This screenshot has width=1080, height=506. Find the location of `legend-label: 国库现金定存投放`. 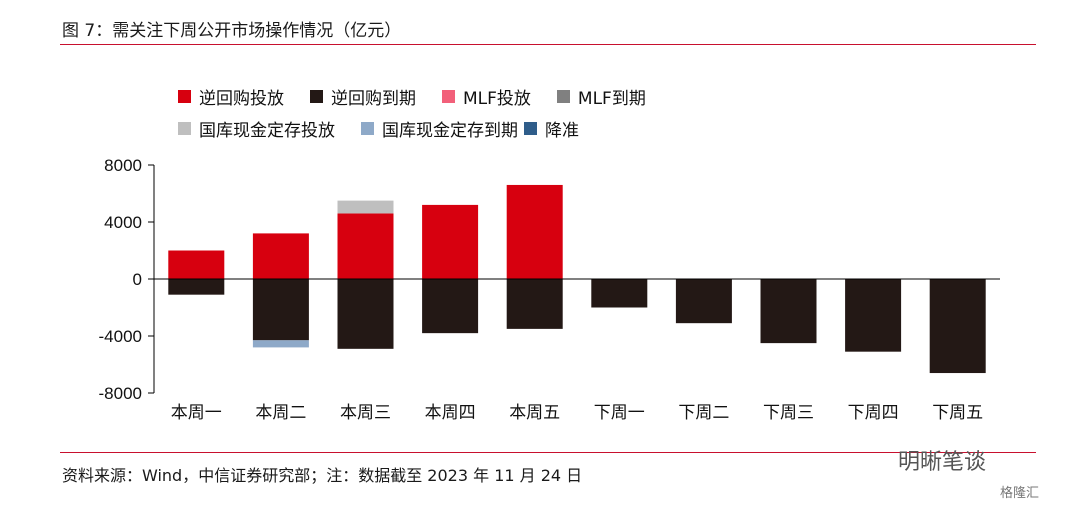

legend-label: 国库现金定存投放 is located at coordinates (267, 130).